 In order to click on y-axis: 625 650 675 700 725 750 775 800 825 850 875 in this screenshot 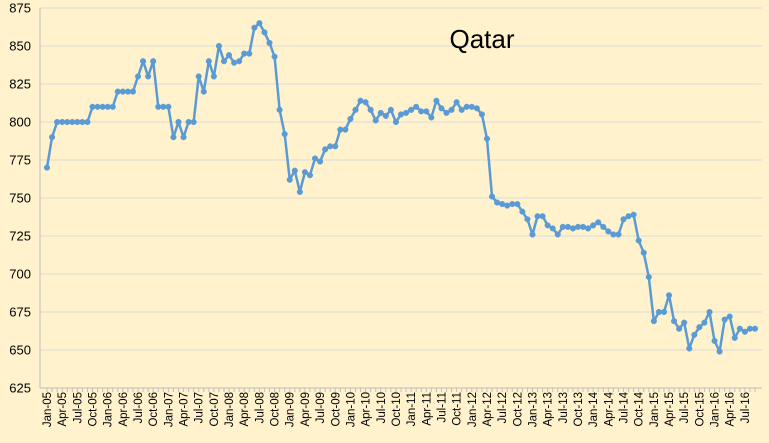, I will do `click(25, 198)`.